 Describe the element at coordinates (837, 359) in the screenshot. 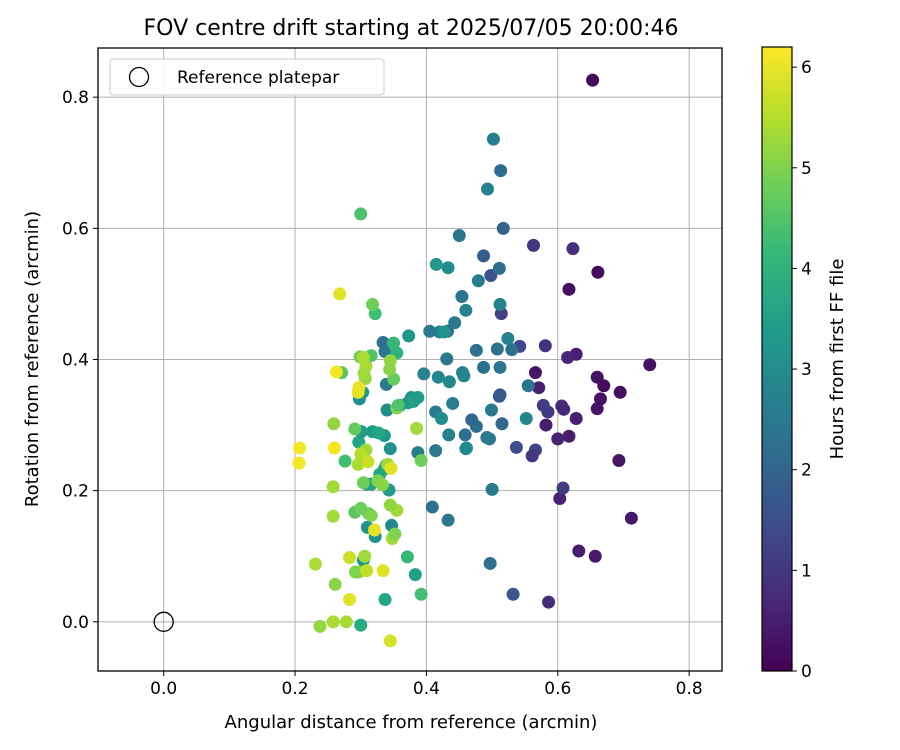

I see `colorbar-label: Hours from first FF file` at that location.